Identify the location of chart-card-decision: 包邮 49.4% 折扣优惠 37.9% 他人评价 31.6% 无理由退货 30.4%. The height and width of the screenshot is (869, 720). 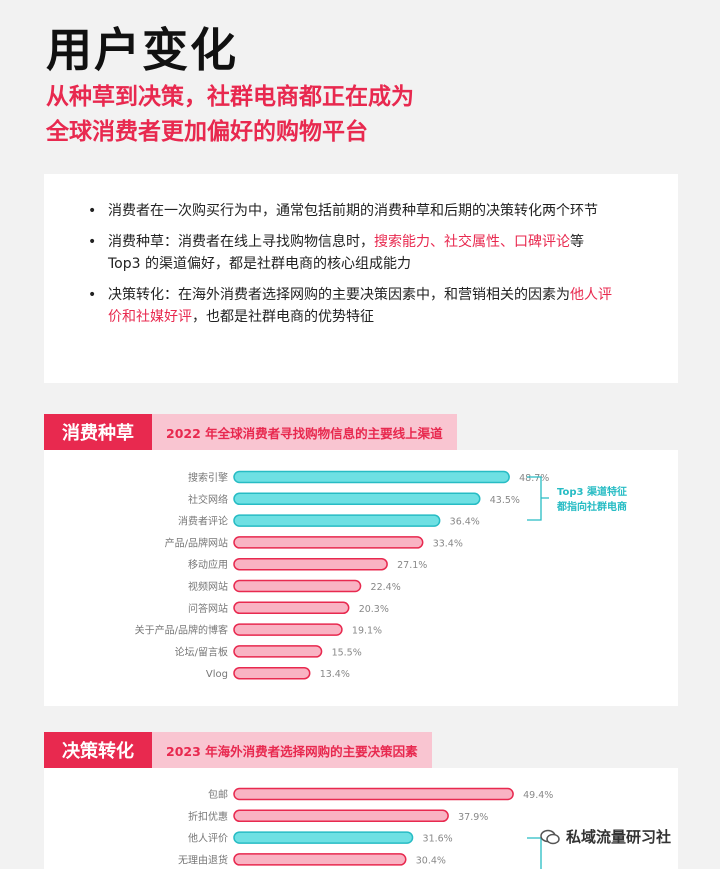
(361, 818).